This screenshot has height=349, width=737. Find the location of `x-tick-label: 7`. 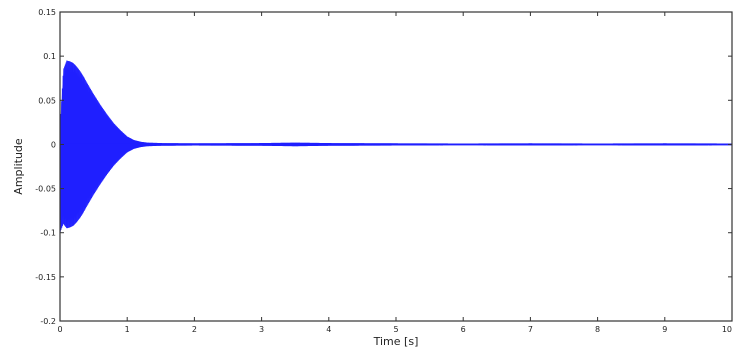

x-tick-label: 7 is located at coordinates (530, 329).